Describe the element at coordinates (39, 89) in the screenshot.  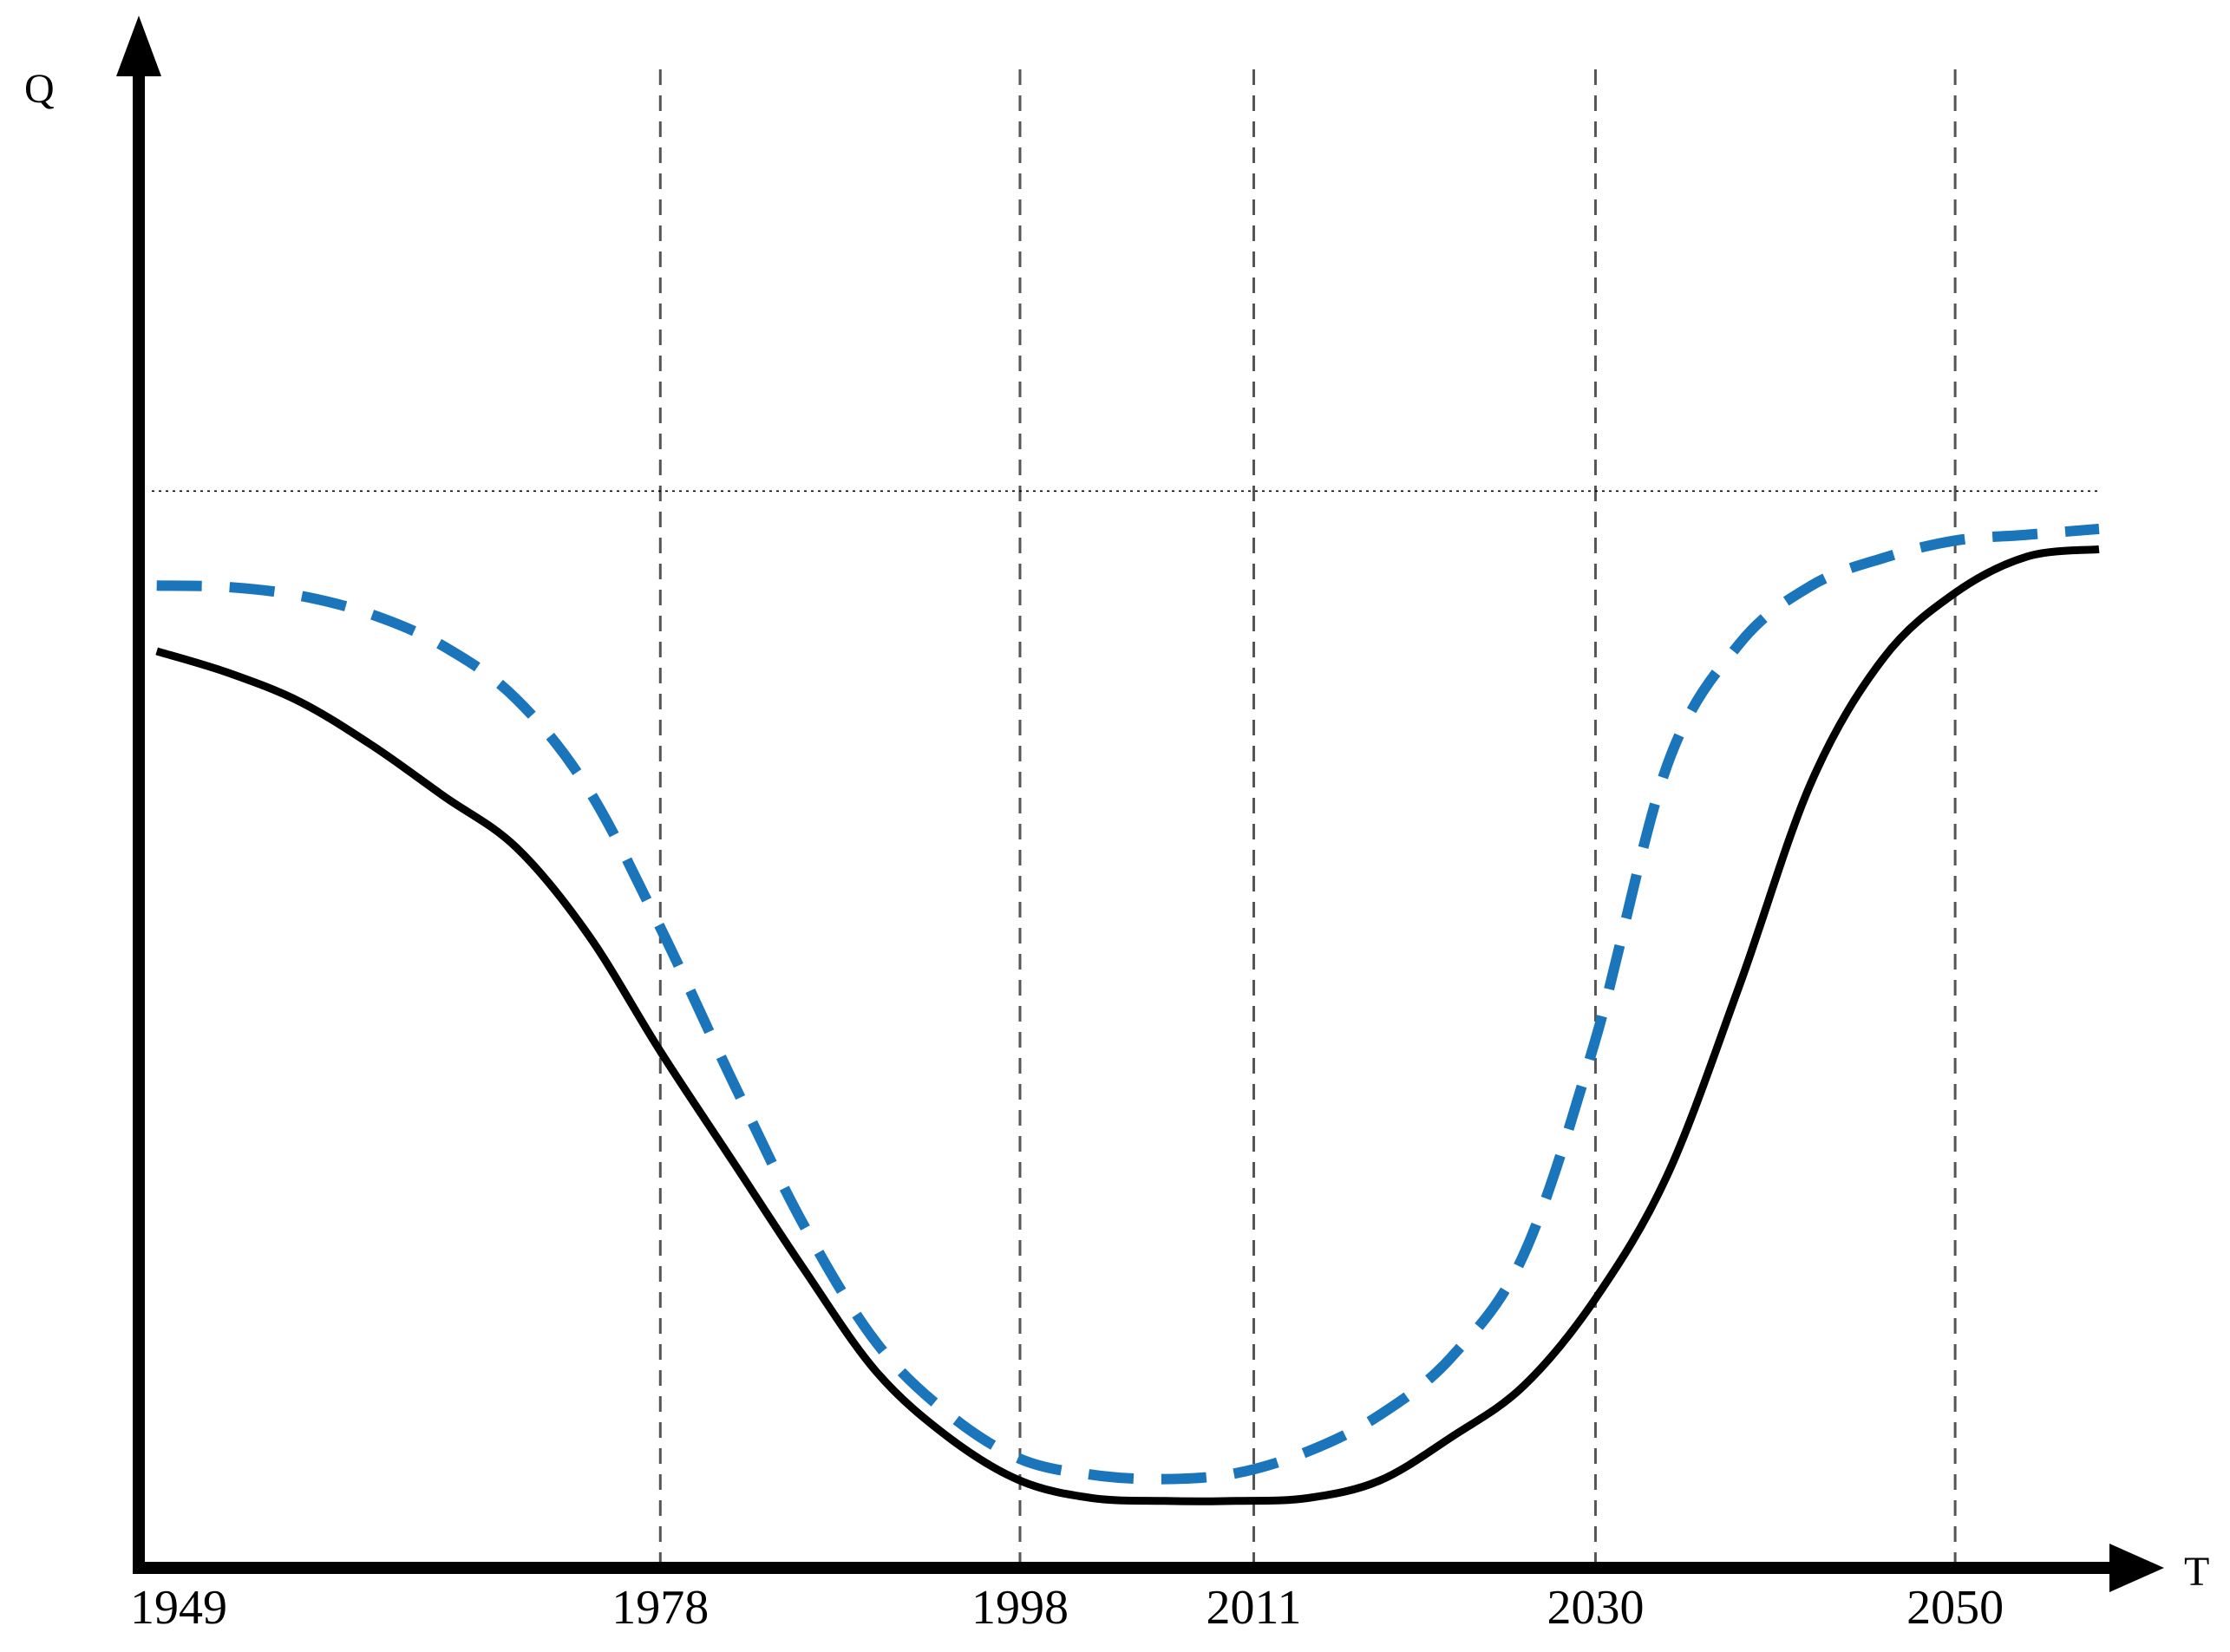
I see `y-axis-label: Q` at that location.